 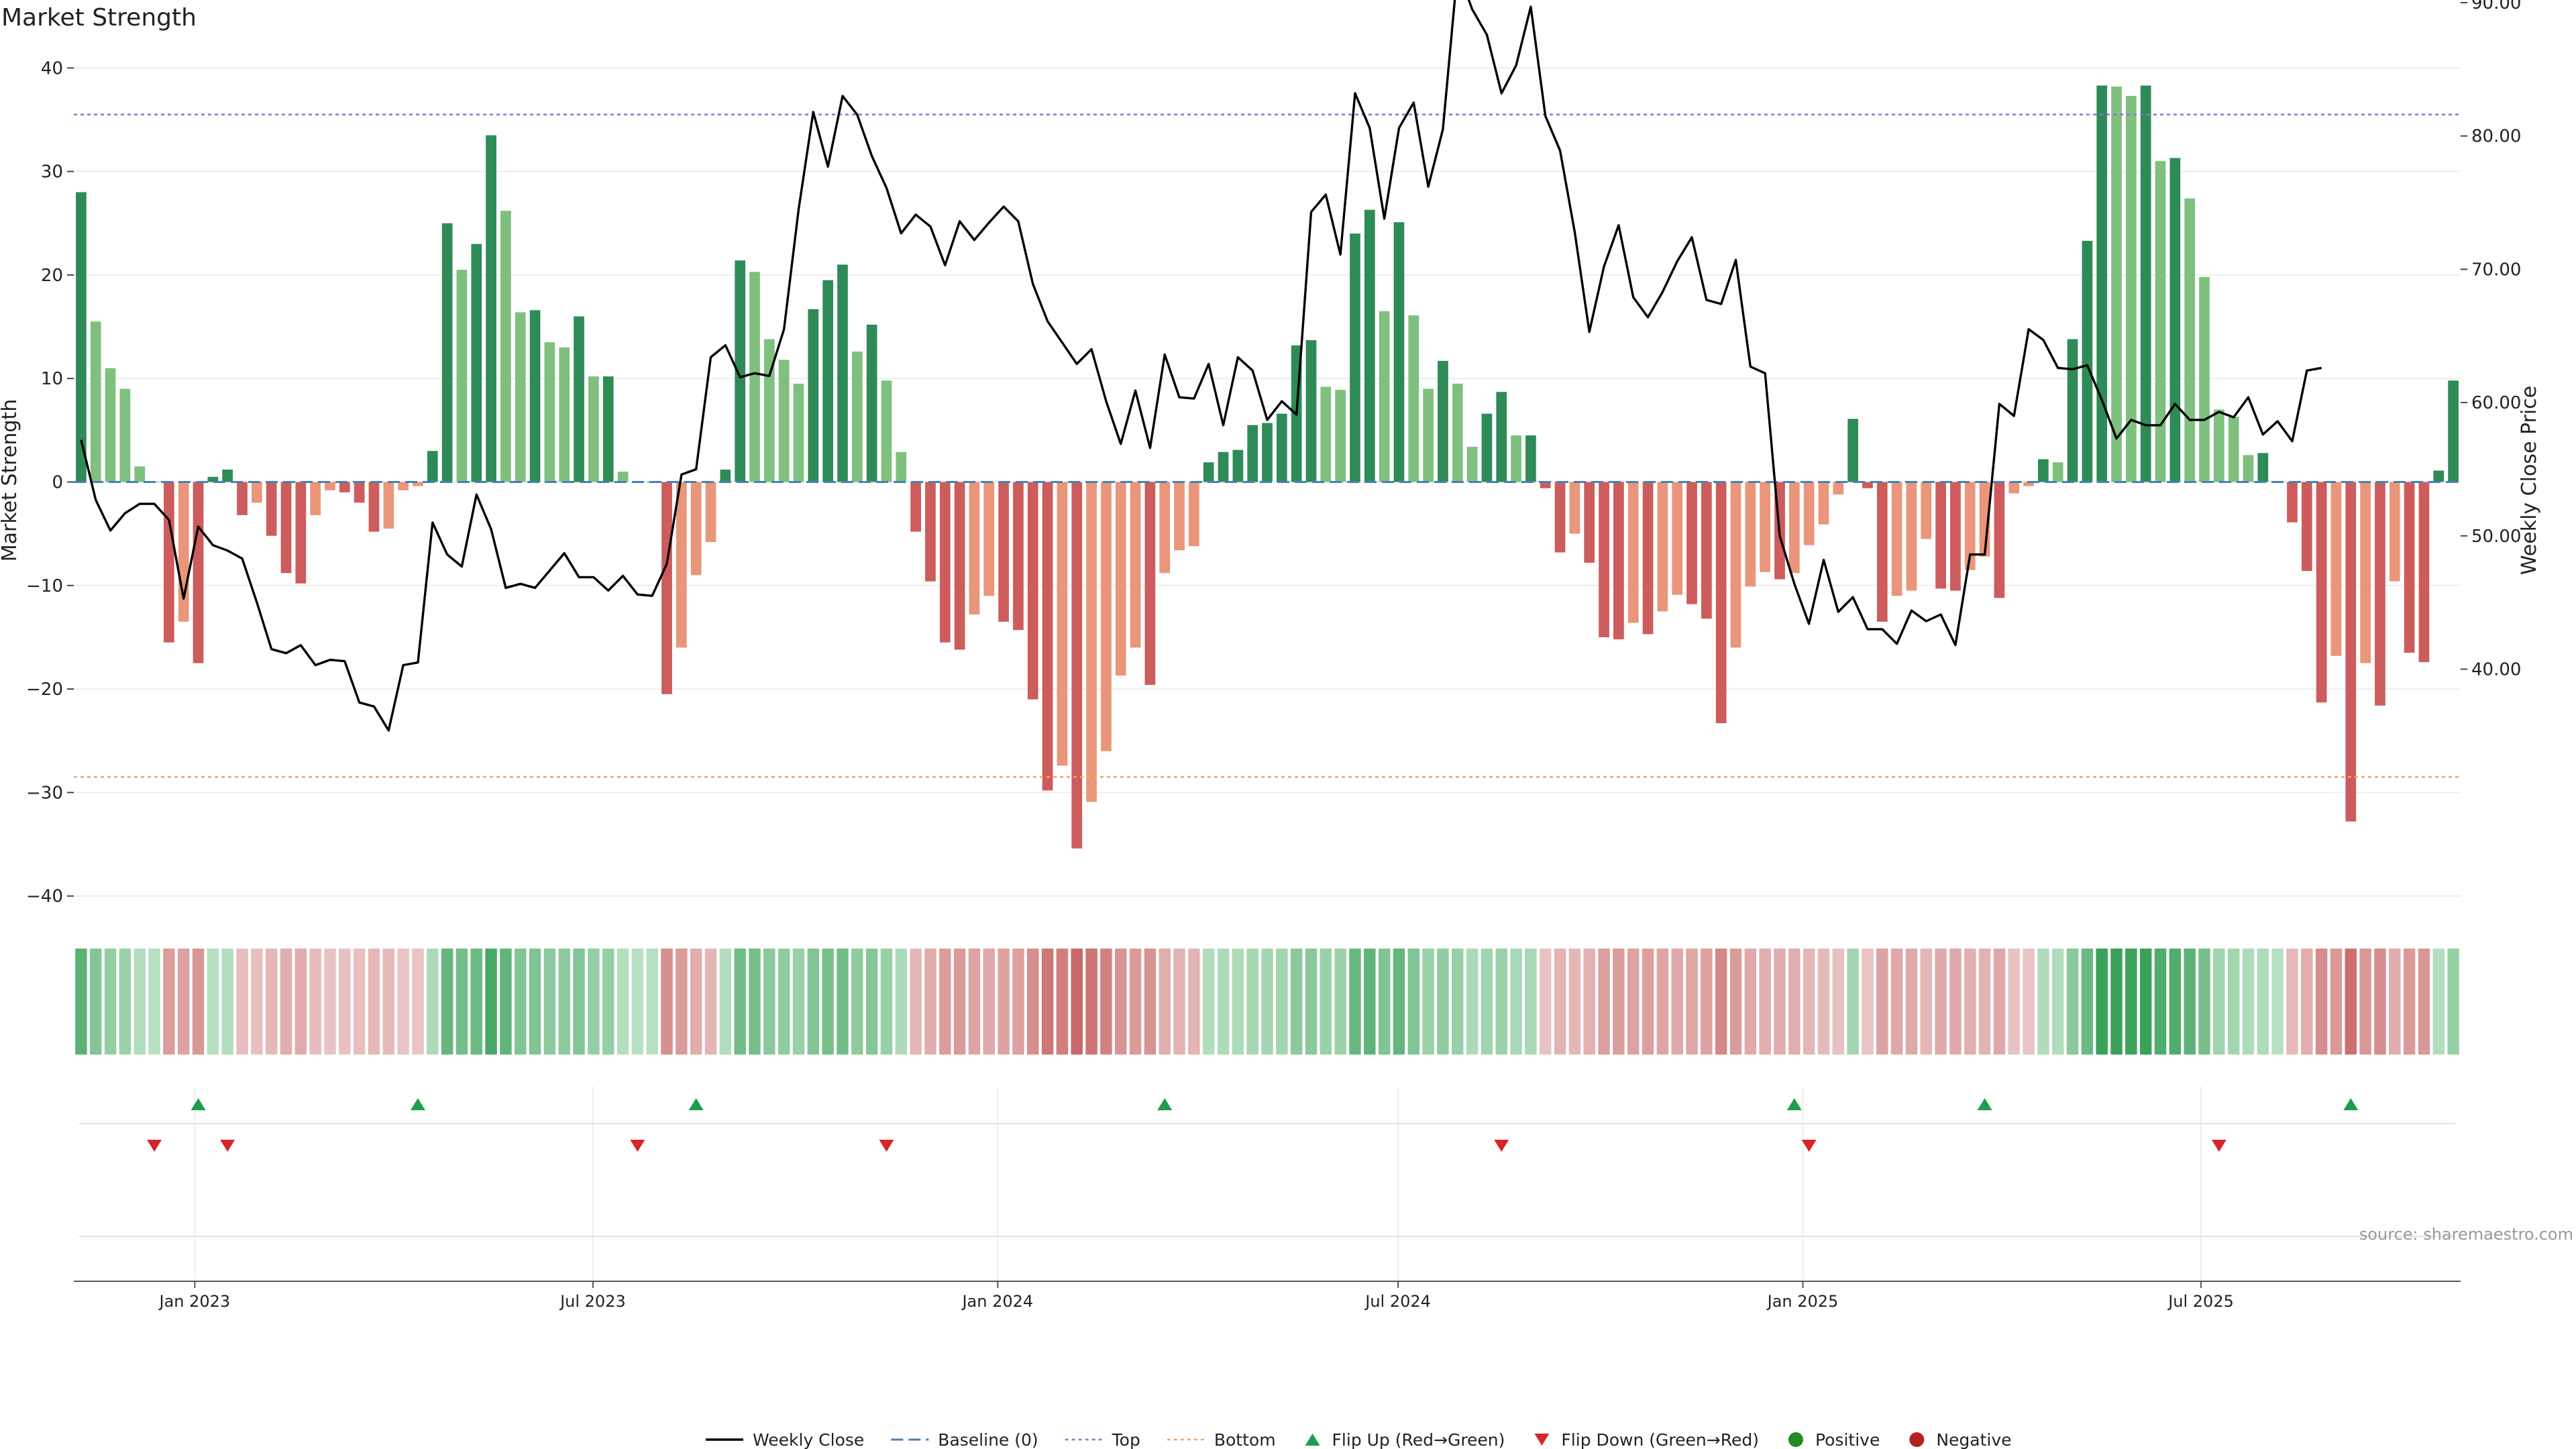 What do you see at coordinates (997, 1301) in the screenshot?
I see `date-tick-label: Jan 2024` at bounding box center [997, 1301].